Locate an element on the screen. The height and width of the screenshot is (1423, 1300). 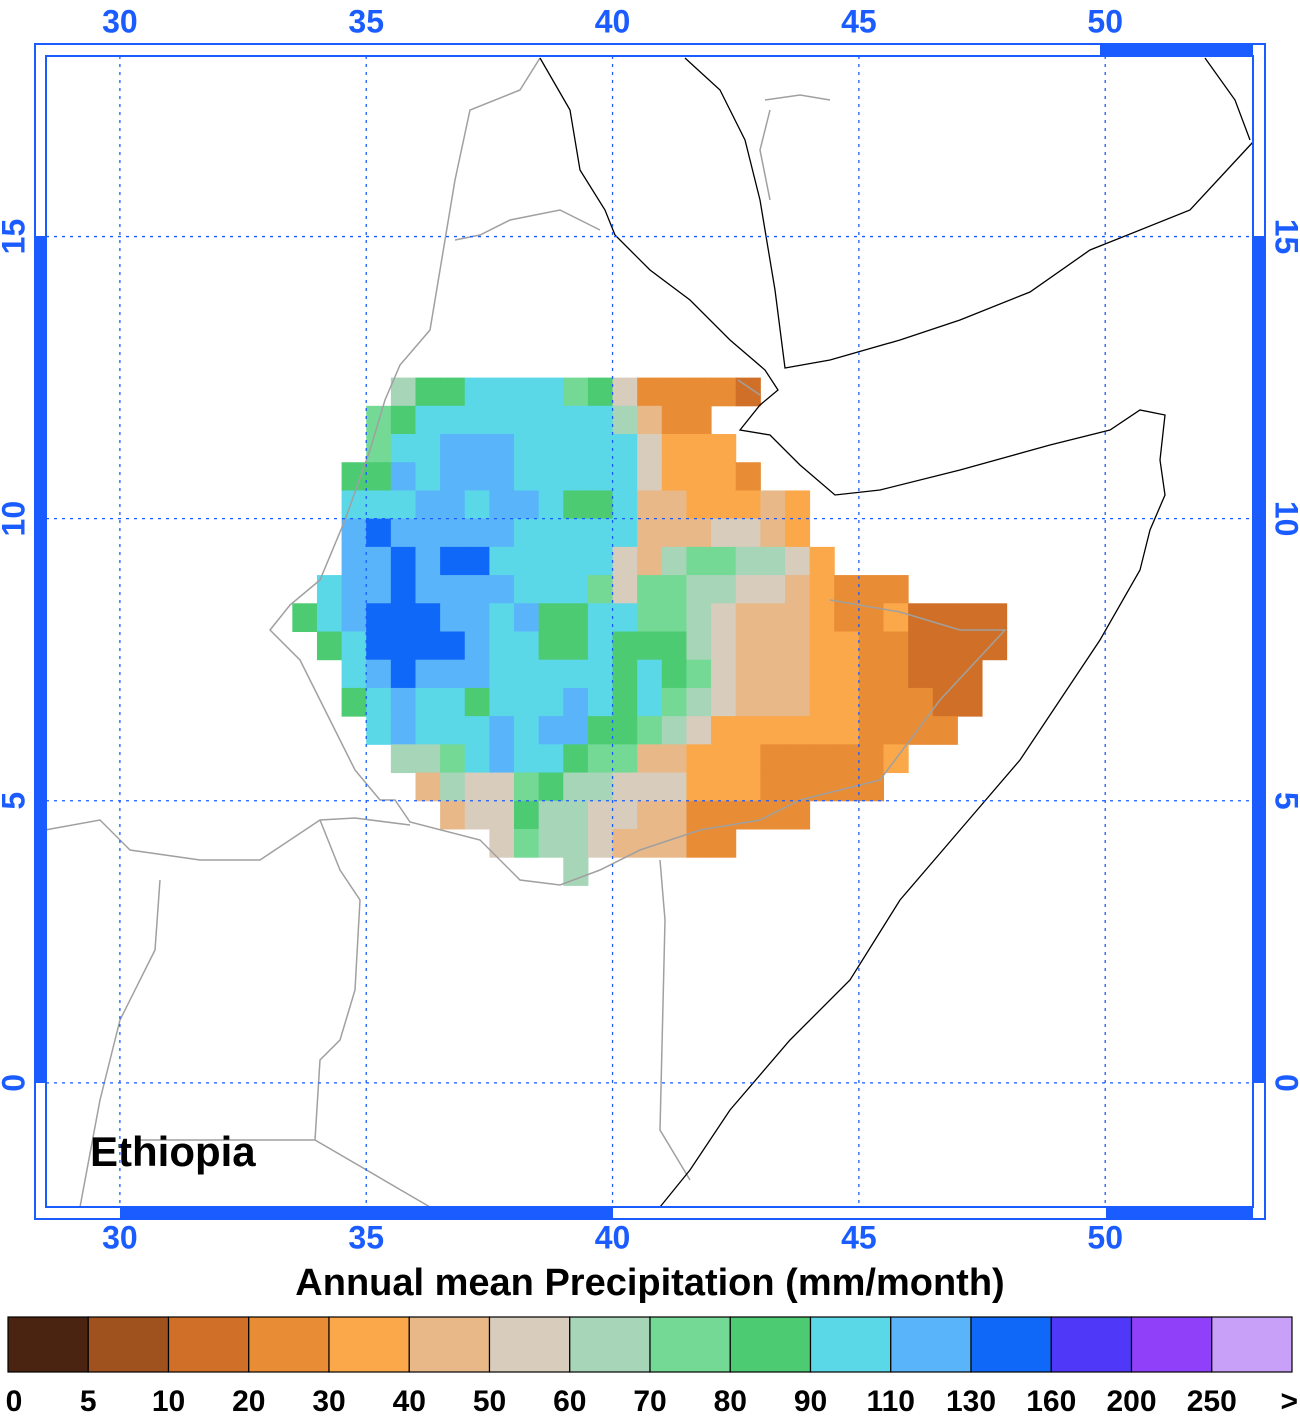
colorbar-label: 60 is located at coordinates (569, 1401).